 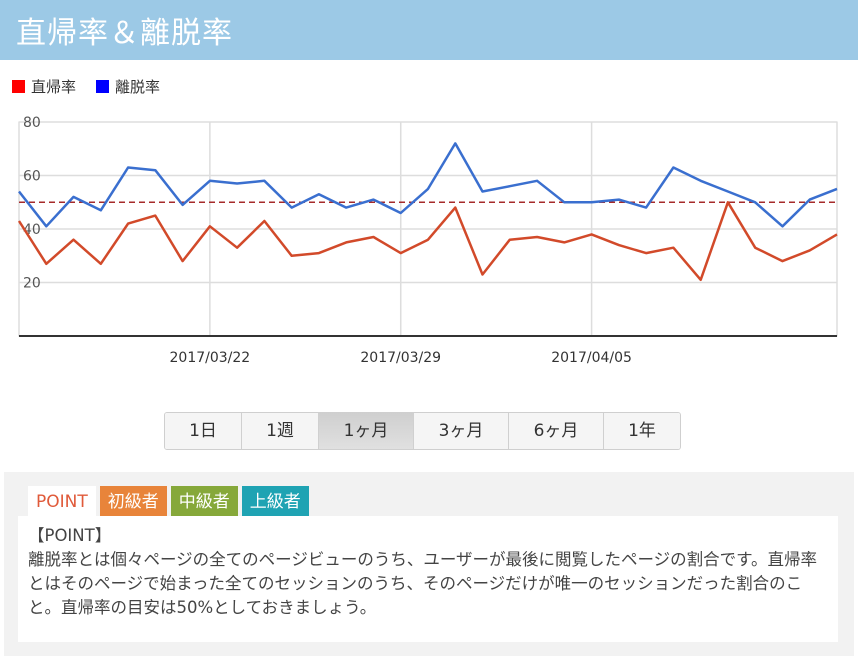 What do you see at coordinates (275, 502) in the screenshot?
I see `tab-advanced: 上級者` at bounding box center [275, 502].